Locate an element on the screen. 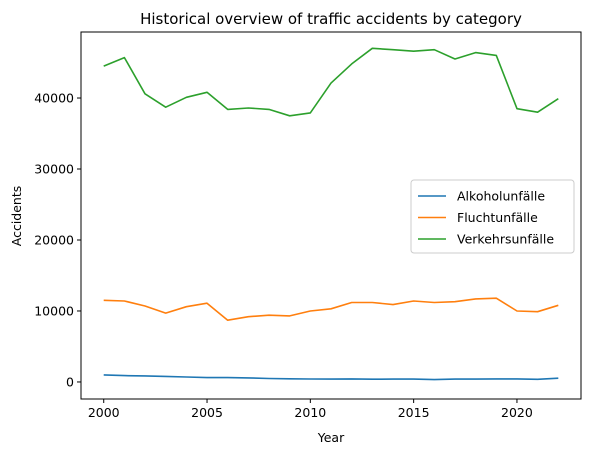 Image resolution: width=589 pixels, height=455 pixels. x-tick-label: 2005 is located at coordinates (207, 412).